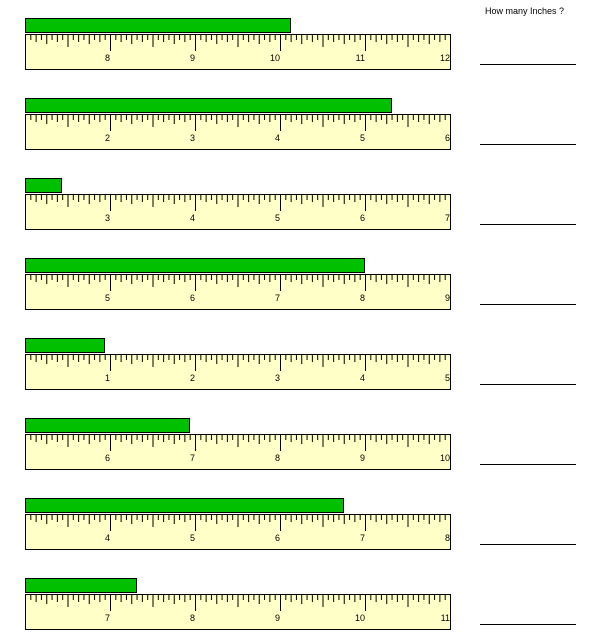 This screenshot has width=612, height=638. What do you see at coordinates (445, 58) in the screenshot?
I see `ruler-label: 12` at bounding box center [445, 58].